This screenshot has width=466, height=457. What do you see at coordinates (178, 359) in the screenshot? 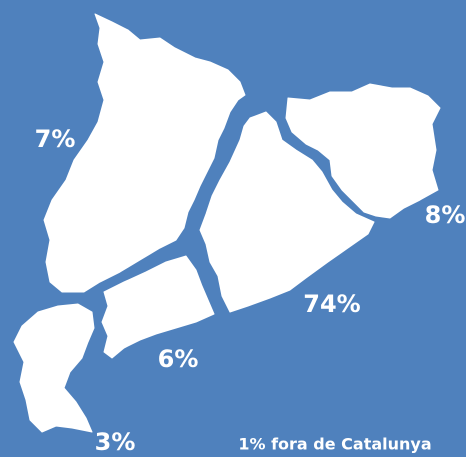
I see `region-label: 6%` at bounding box center [178, 359].